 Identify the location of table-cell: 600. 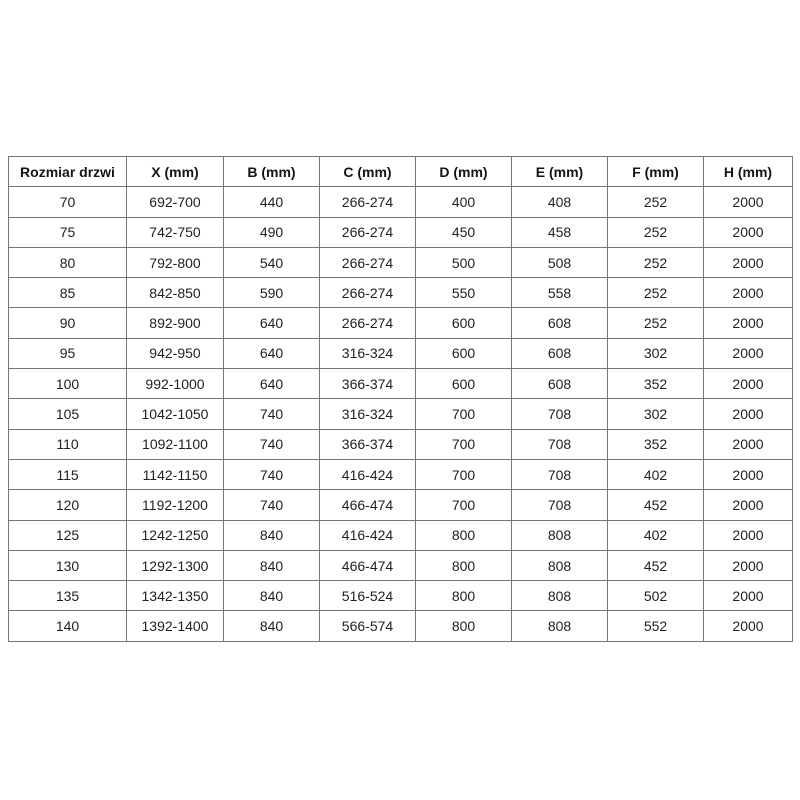
(463, 384).